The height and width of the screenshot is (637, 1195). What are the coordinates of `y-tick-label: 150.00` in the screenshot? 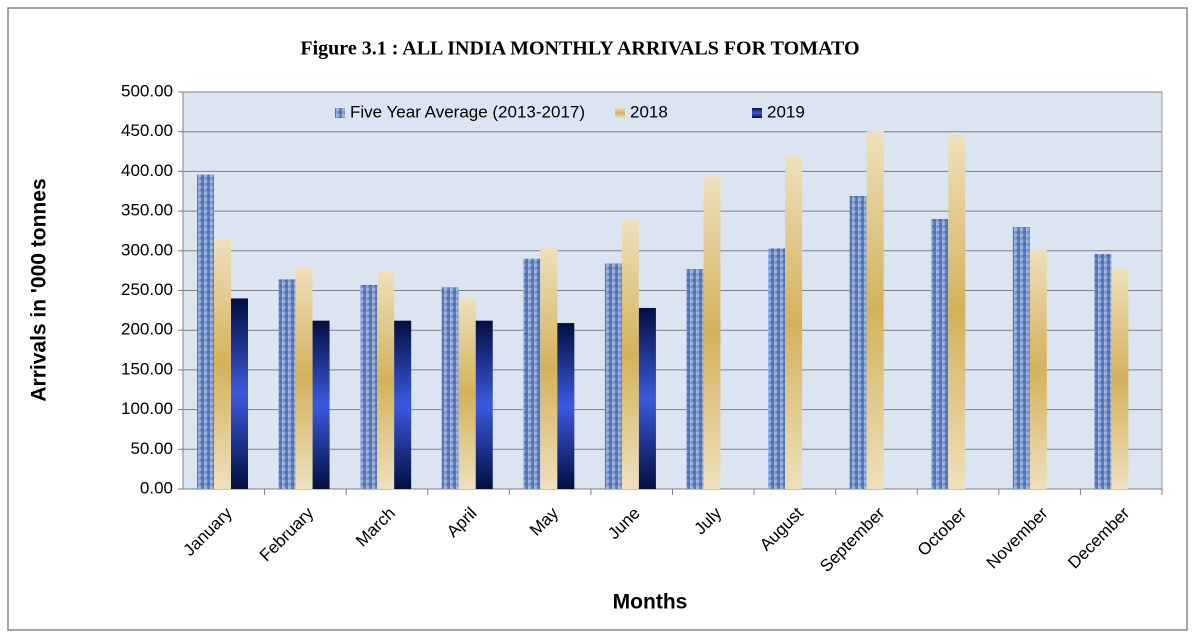 It's located at (147, 368).